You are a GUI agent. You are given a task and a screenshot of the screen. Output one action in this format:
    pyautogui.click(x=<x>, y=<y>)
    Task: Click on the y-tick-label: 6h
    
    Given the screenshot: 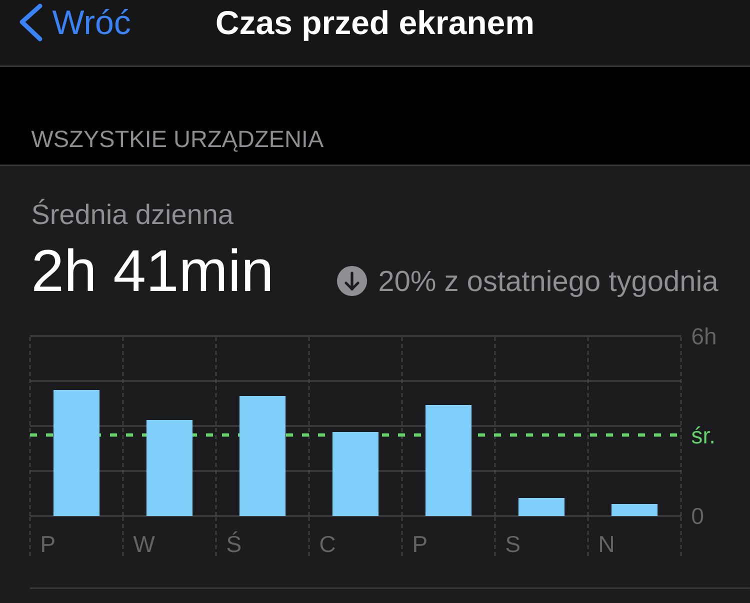 What is the action you would take?
    pyautogui.click(x=704, y=336)
    